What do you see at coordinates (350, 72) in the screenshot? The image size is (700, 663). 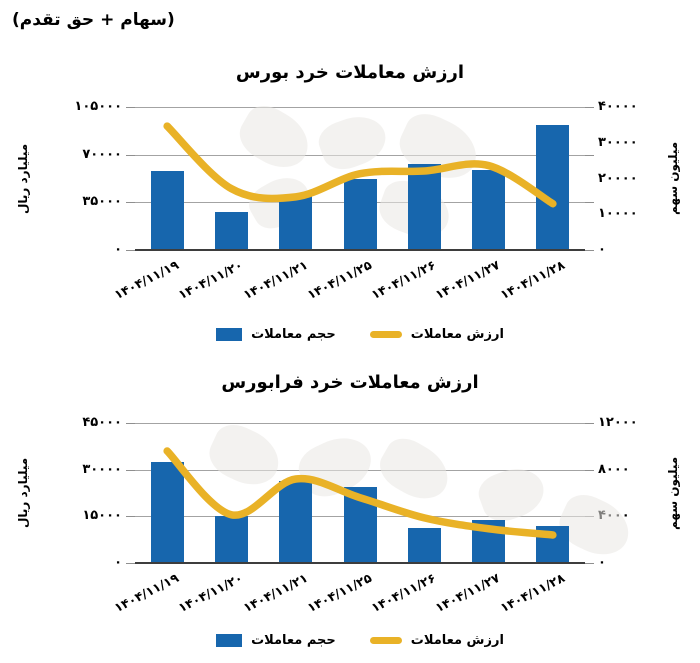 I see `chart-title: ارزش معاملات خرد بورس` at bounding box center [350, 72].